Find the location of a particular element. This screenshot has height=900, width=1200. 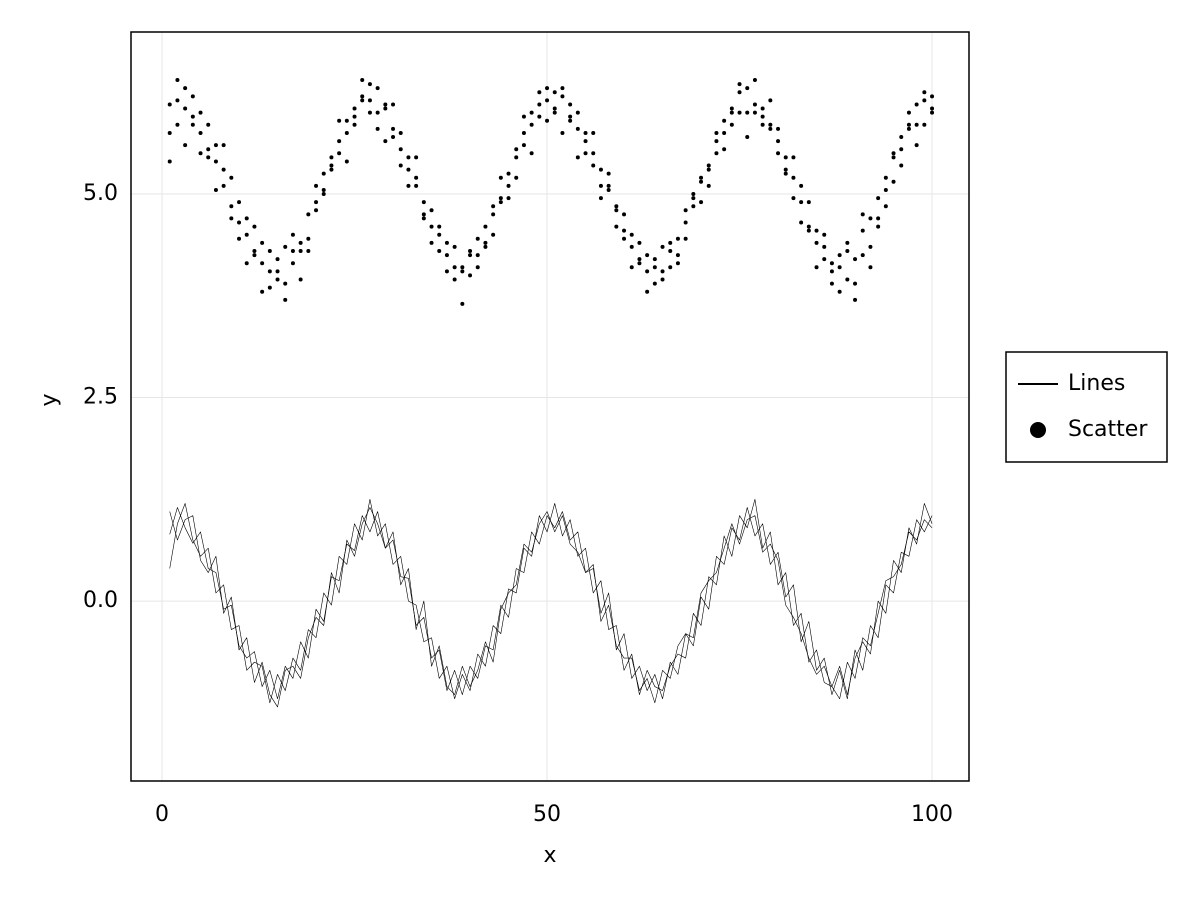

x-tick-label: 100 is located at coordinates (932, 814).